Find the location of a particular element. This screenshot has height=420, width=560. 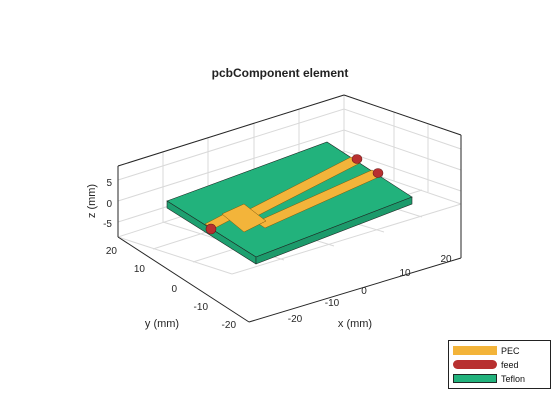

legend-item-pec: PEC is located at coordinates (486, 350).